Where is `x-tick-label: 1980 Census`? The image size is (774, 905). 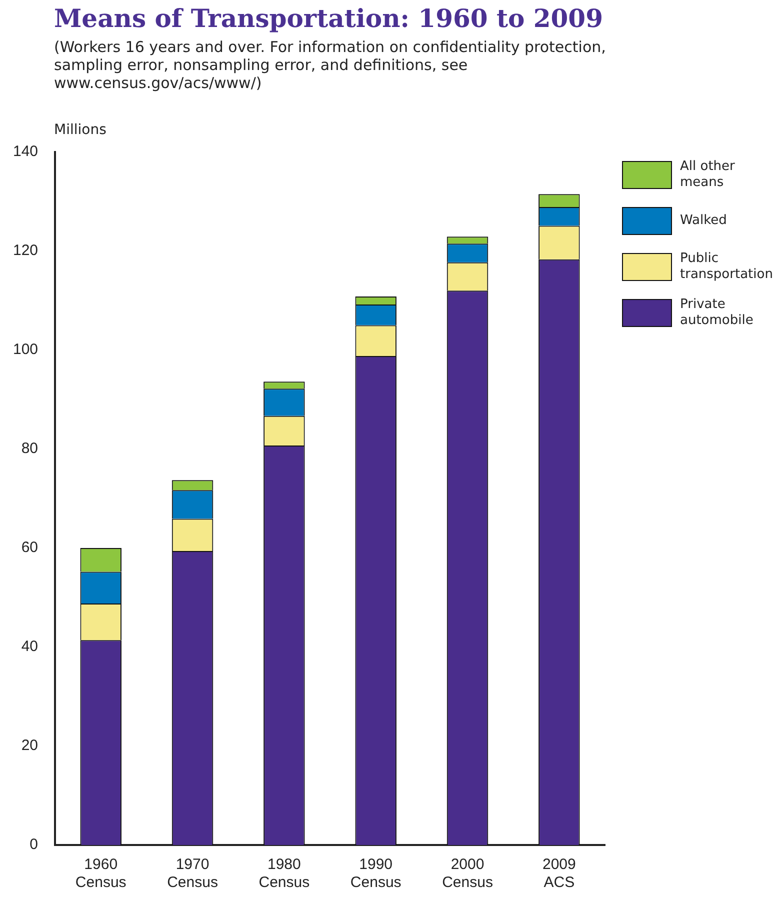 x-tick-label: 1980 Census is located at coordinates (284, 874).